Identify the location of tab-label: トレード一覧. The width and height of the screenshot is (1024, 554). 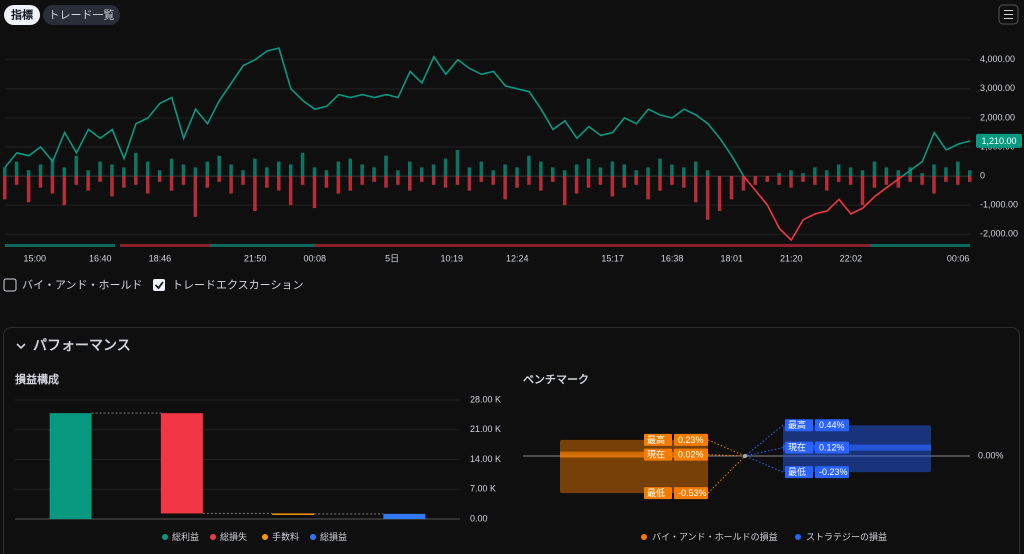
(82, 14).